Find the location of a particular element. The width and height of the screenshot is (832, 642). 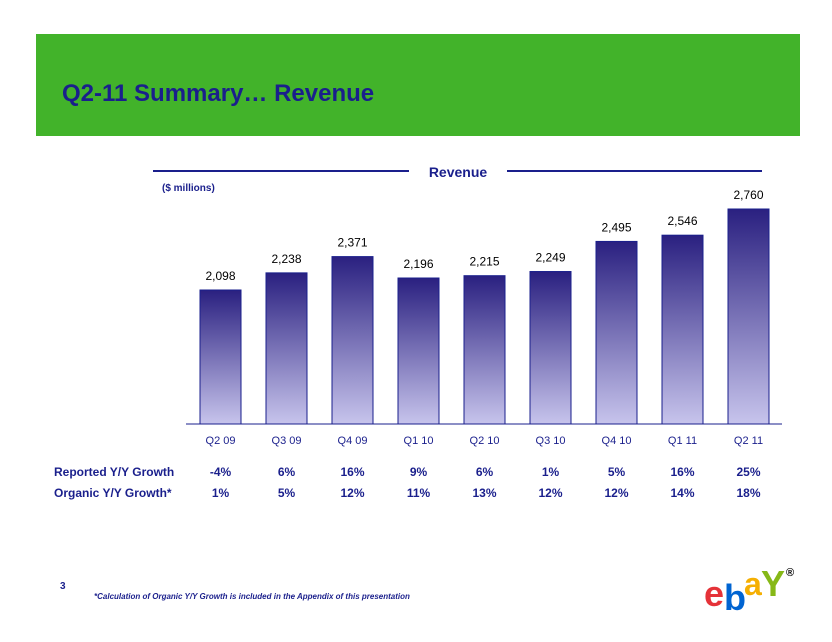

bar-value-label: 2,371 is located at coordinates (352, 243).